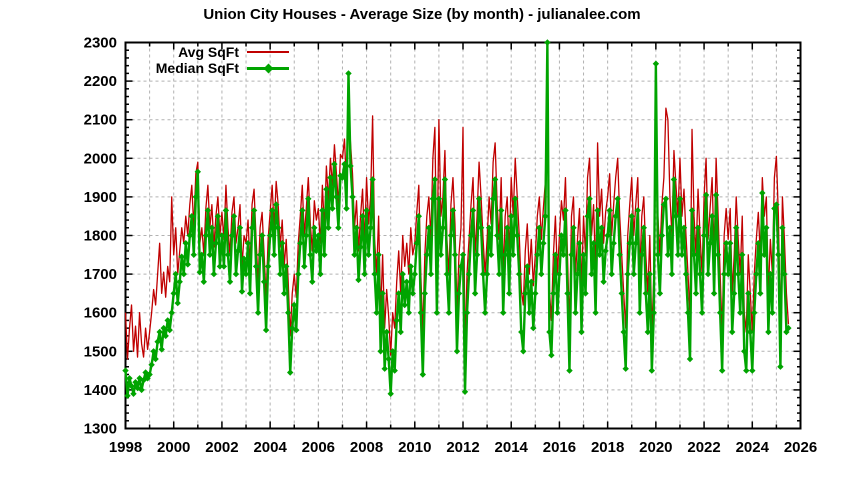 Image resolution: width=844 pixels, height=480 pixels. Describe the element at coordinates (268, 68) in the screenshot. I see `legend-median-line-icon` at that location.